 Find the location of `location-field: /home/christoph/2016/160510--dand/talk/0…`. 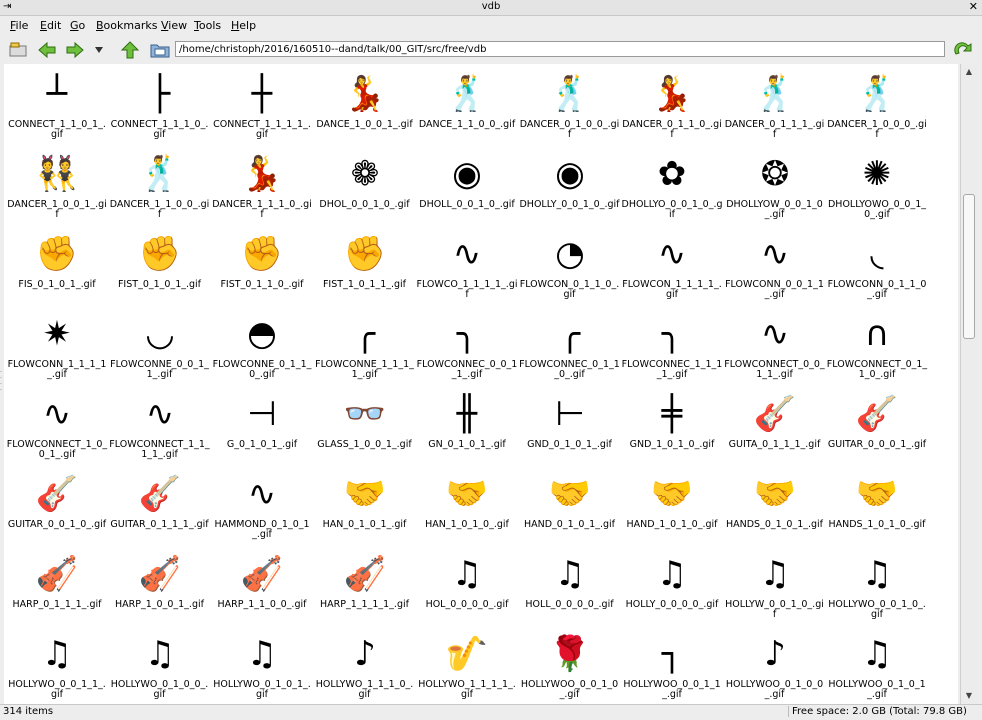

location-field: /home/christoph/2016/160510--dand/talk/0… is located at coordinates (560, 49).